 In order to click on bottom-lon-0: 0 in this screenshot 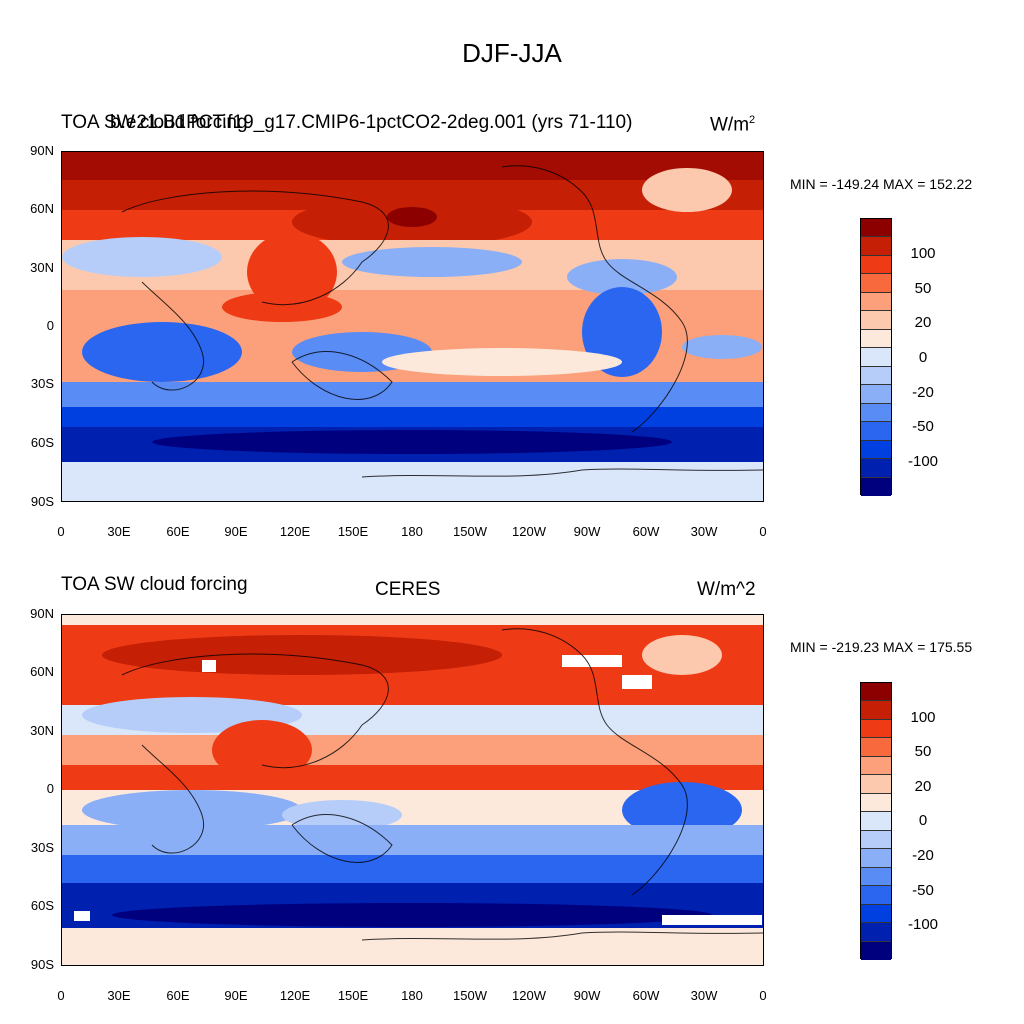, I will do `click(61, 995)`.